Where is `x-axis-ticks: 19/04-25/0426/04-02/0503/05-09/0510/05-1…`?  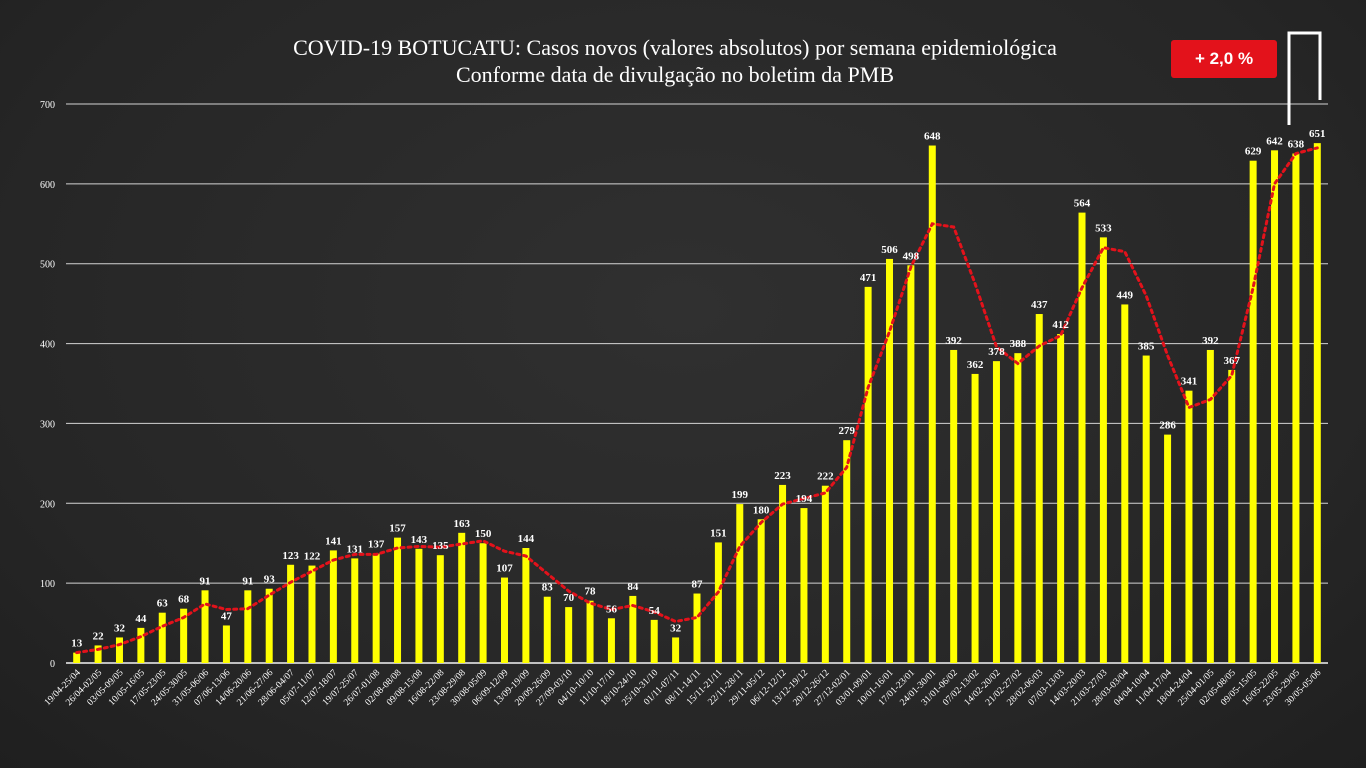
x-axis-ticks: 19/04-25/0426/04-02/0503/05-09/0510/05-1… is located at coordinates (683, 688).